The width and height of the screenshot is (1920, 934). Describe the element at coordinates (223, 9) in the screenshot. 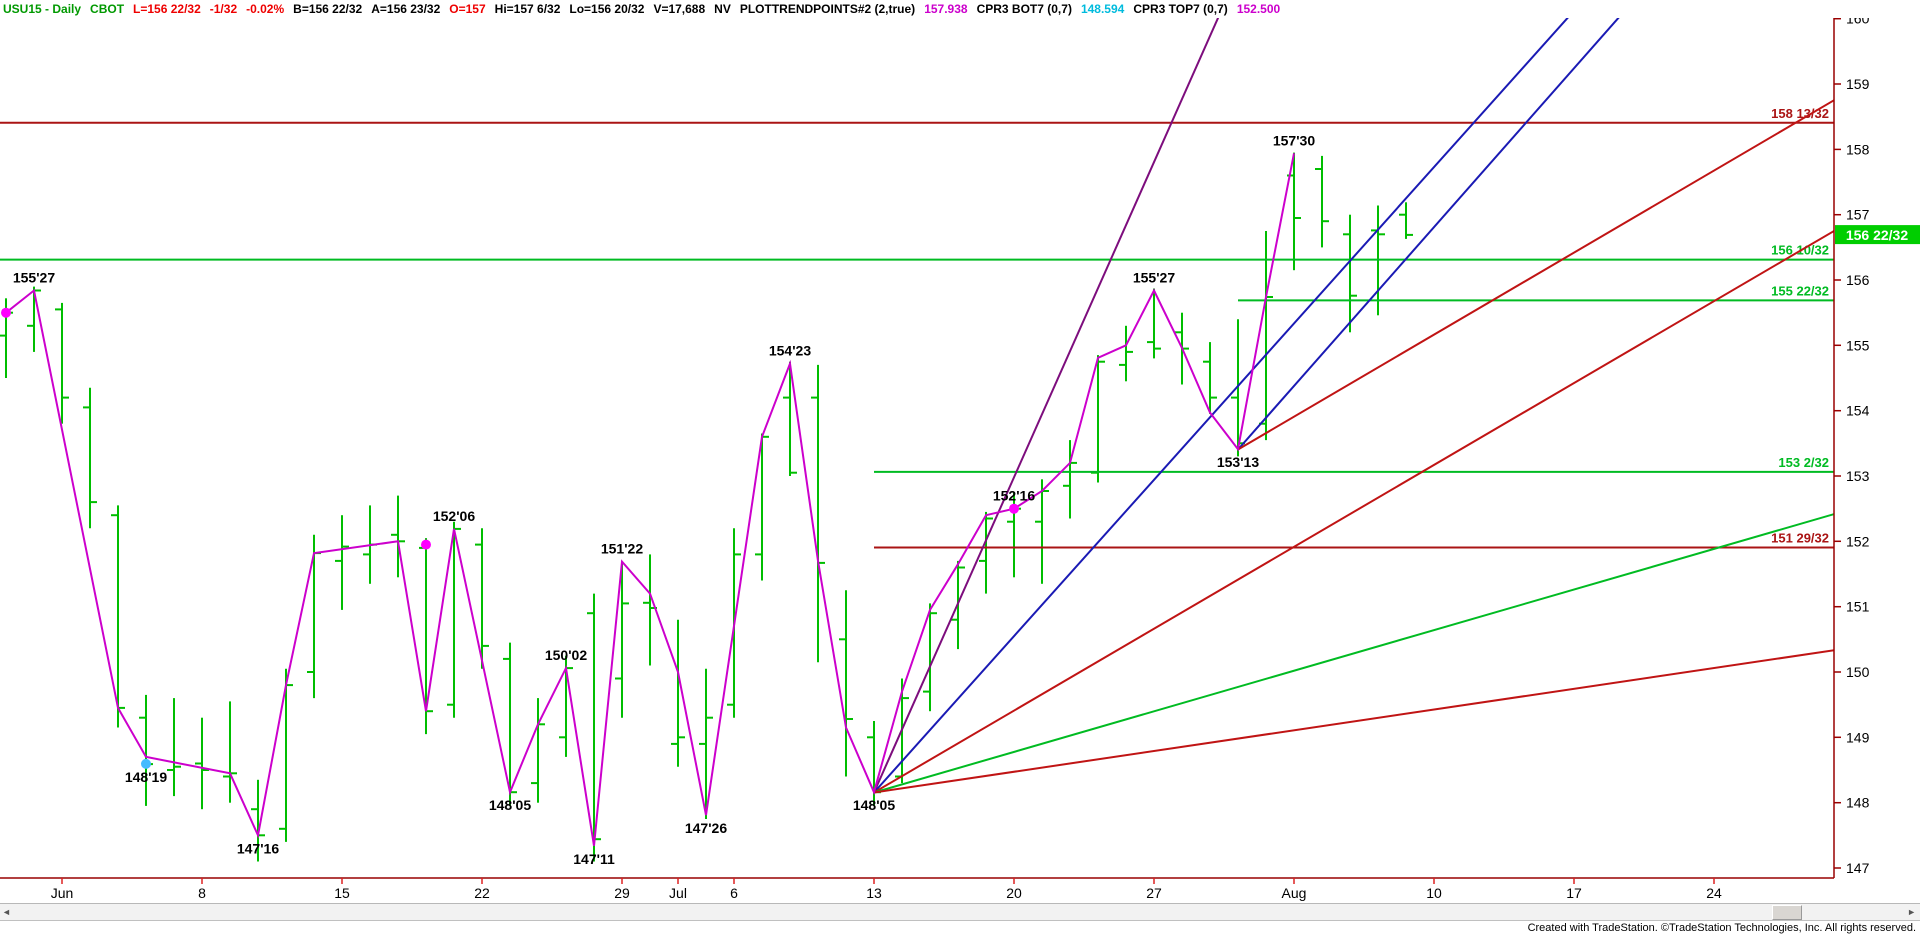

I see `quote-segment: -1/32` at that location.